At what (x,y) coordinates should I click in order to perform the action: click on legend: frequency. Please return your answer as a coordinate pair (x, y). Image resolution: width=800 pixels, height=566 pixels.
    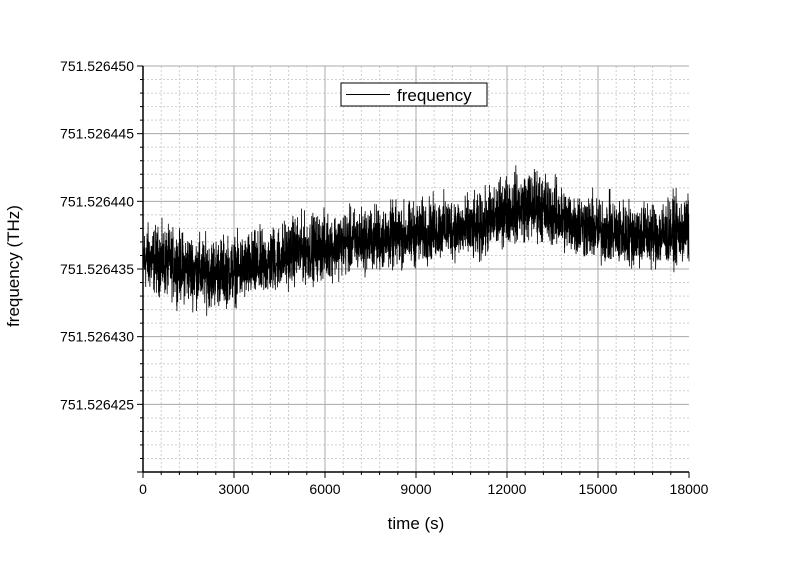
    Looking at the image, I should click on (414, 94).